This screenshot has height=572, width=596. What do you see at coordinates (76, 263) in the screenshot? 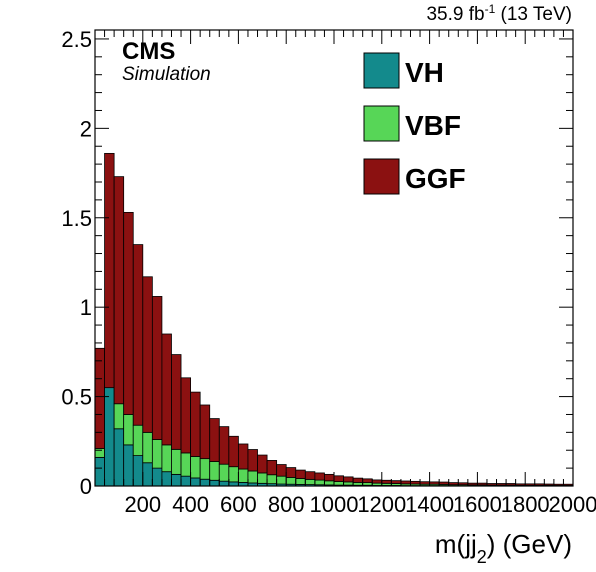
I see `y-tick-labels: 0 0.5 1 1.5 2 2.5` at bounding box center [76, 263].